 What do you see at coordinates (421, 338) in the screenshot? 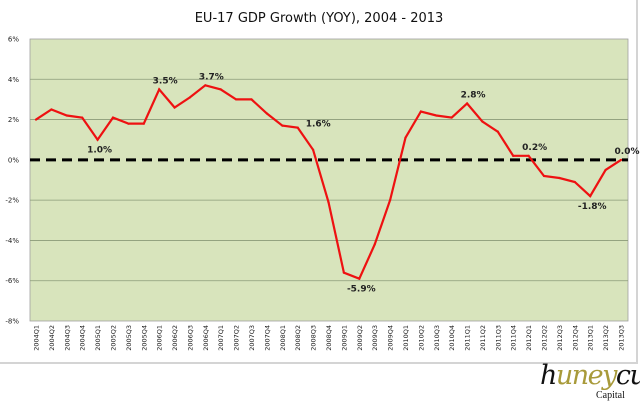
I see `x-tick-label: 2010Q2` at bounding box center [421, 338].